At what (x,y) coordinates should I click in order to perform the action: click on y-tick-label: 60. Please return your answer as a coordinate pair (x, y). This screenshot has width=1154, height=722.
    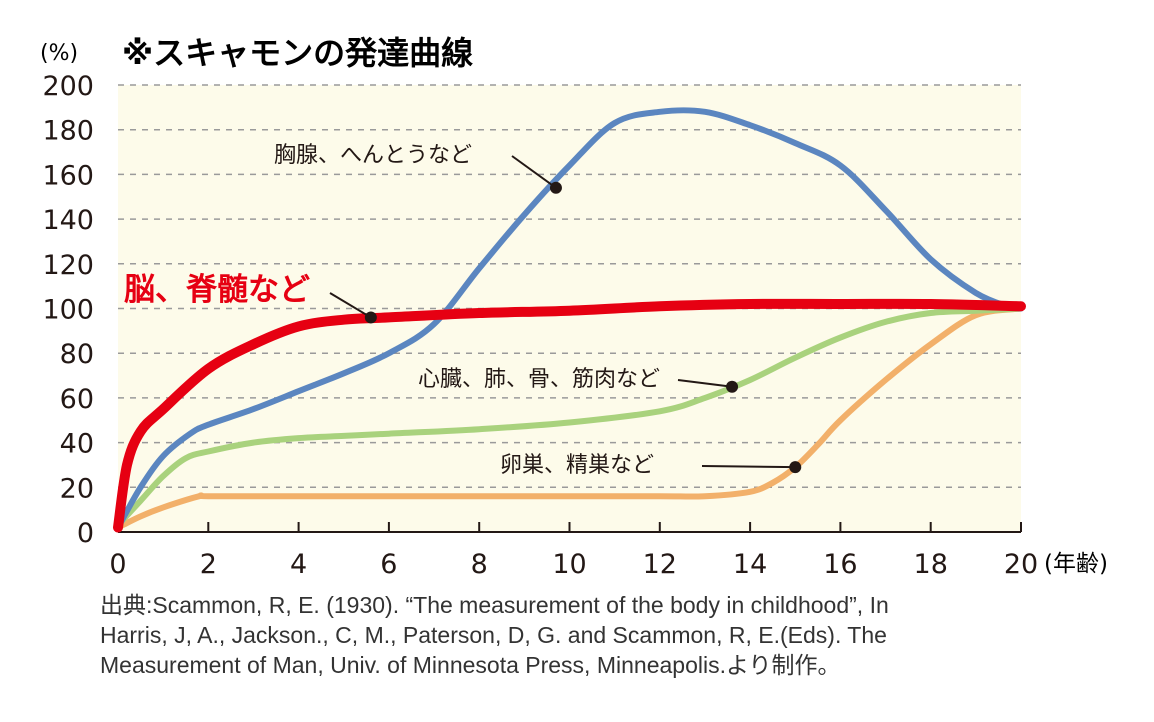
    Looking at the image, I should click on (77, 399).